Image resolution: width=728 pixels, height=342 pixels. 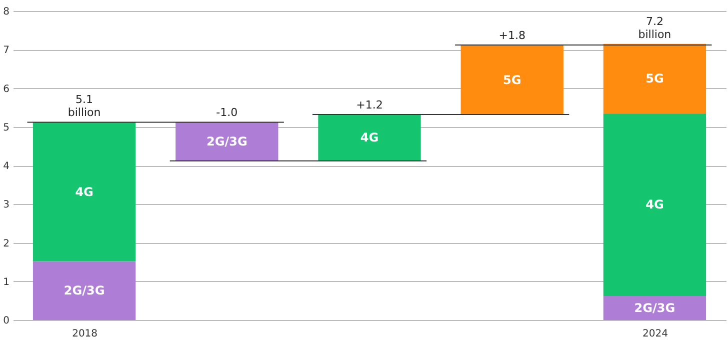 I want to click on total-label: +1.8, so click(x=512, y=35).